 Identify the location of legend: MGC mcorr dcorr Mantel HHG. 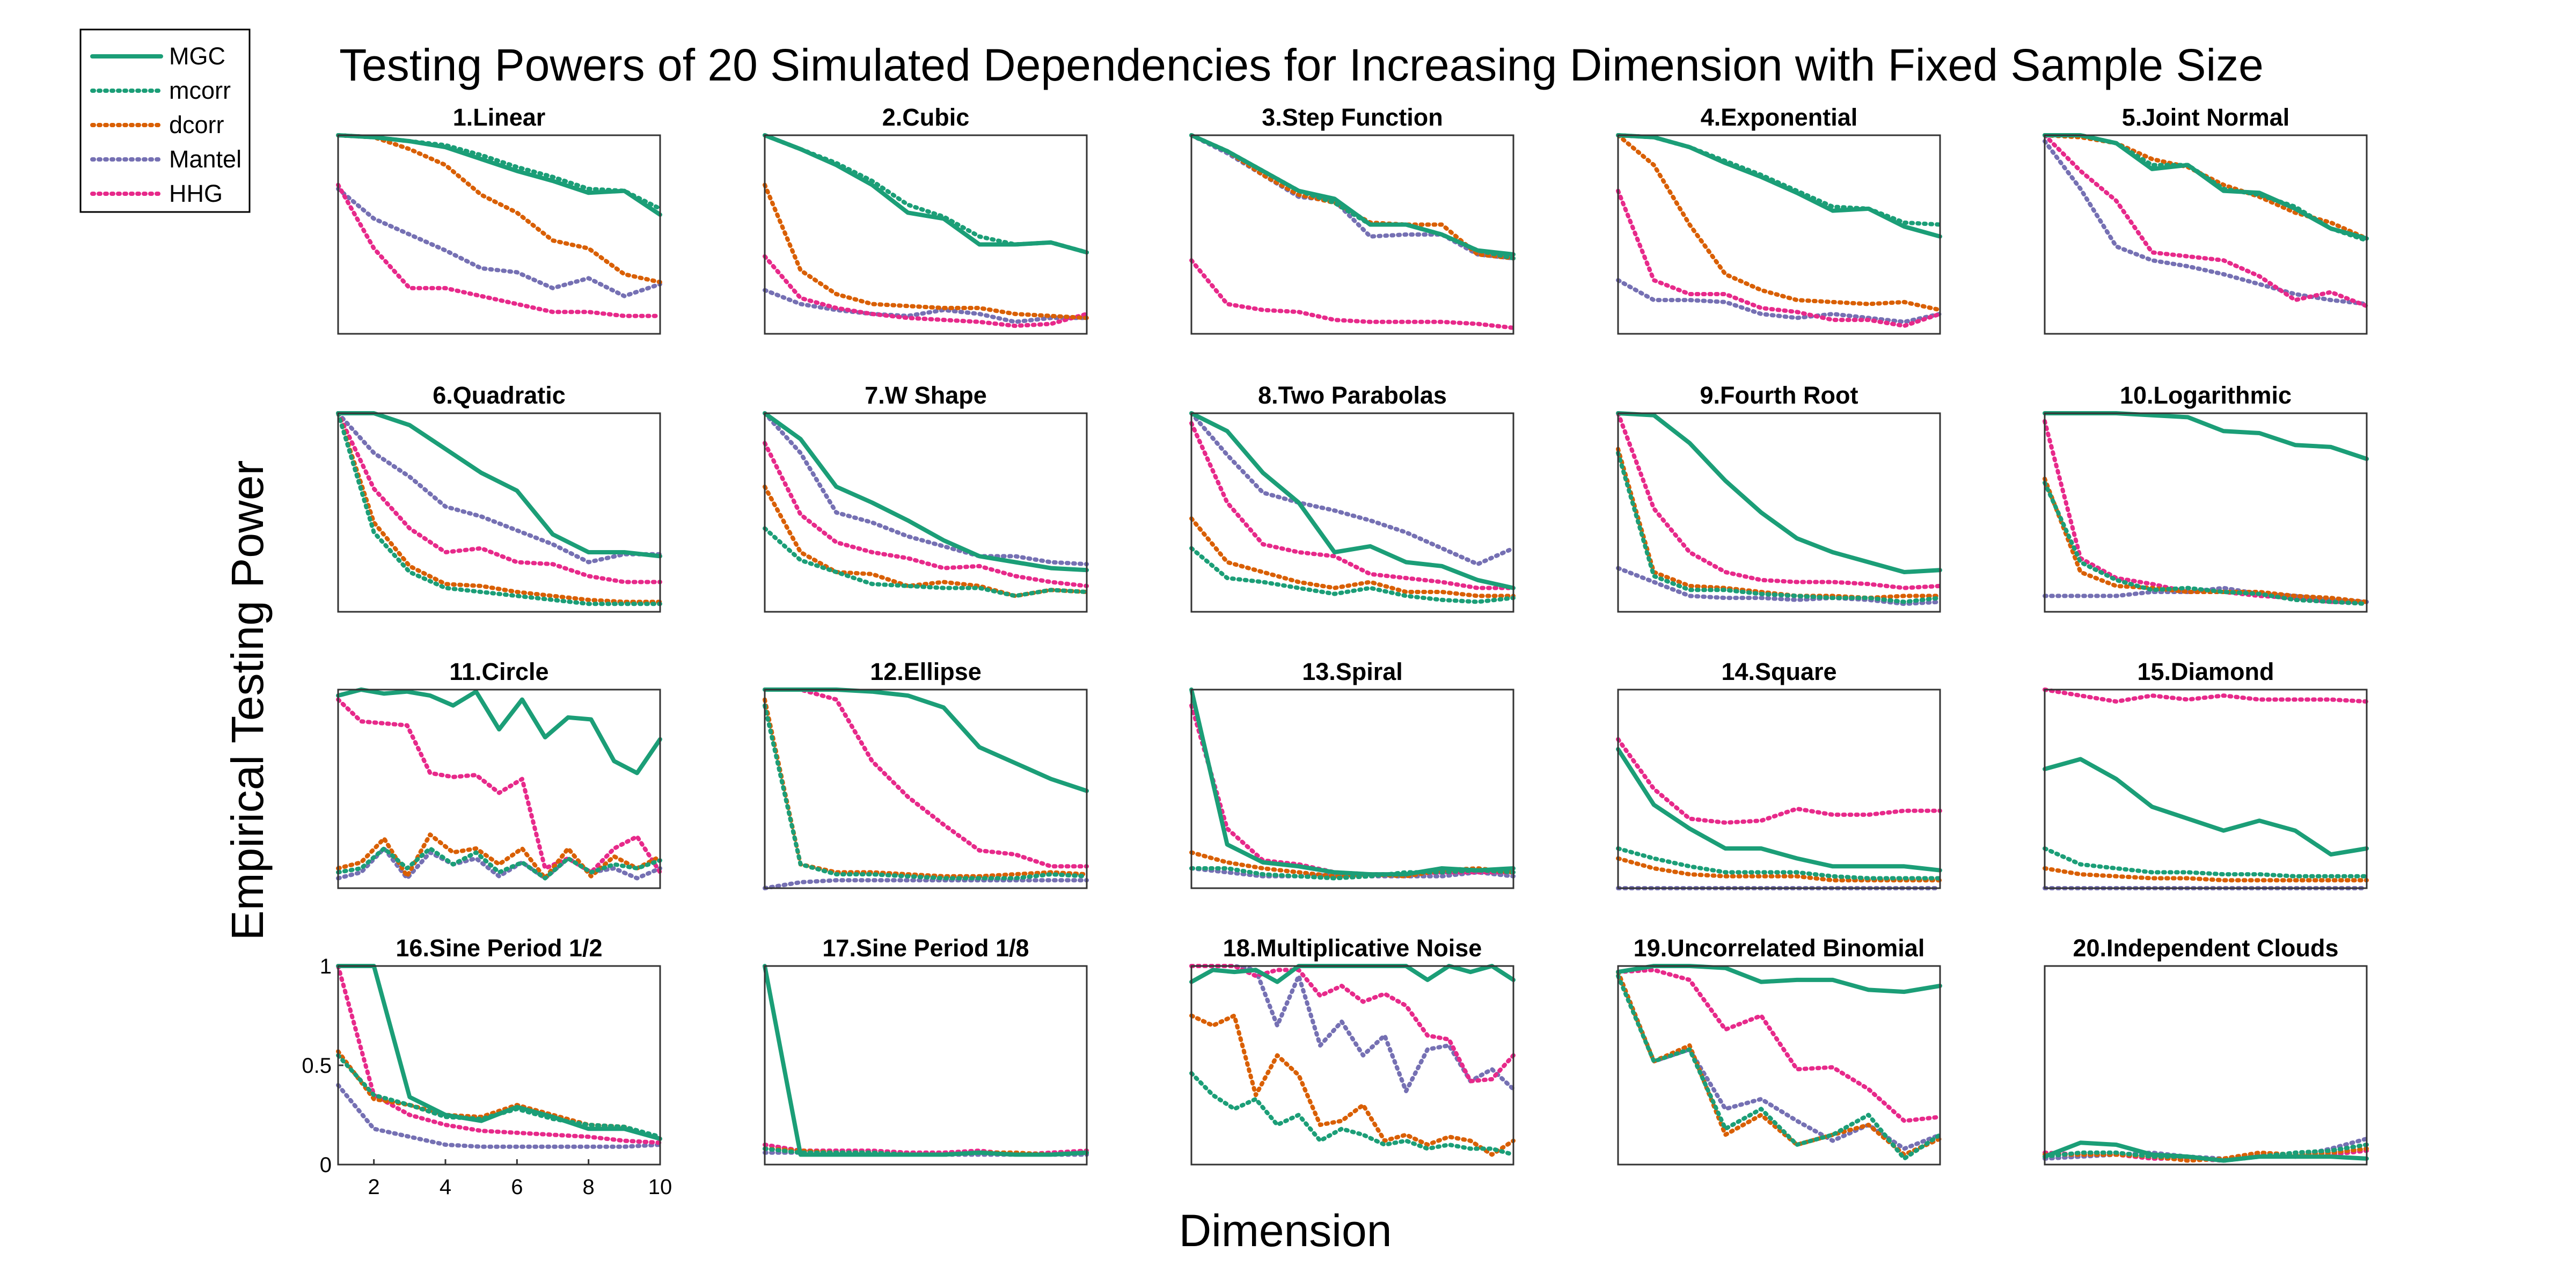
(165, 120).